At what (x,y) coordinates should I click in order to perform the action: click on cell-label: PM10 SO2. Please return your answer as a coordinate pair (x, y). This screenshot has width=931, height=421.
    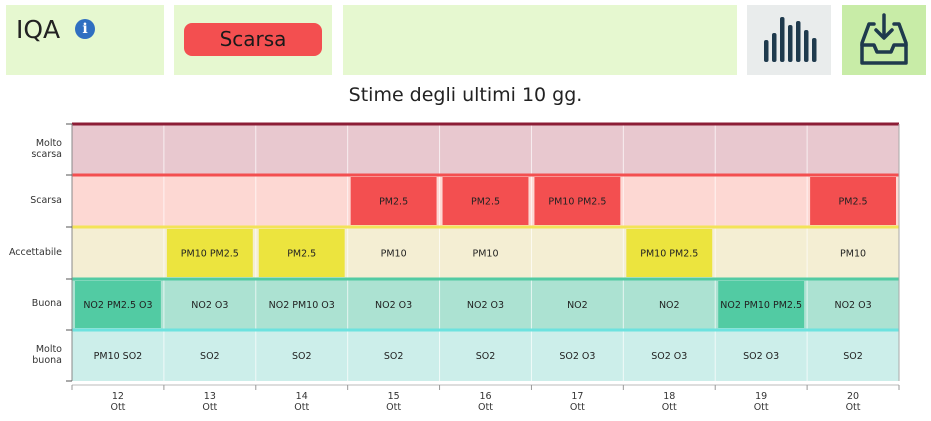
    Looking at the image, I should click on (118, 356).